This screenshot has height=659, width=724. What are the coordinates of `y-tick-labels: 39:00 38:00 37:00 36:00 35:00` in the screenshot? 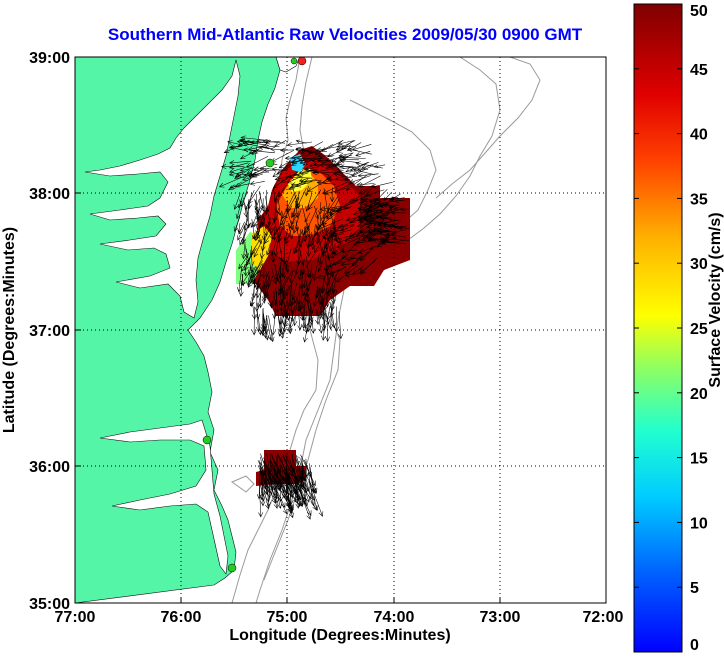 It's located at (49, 331).